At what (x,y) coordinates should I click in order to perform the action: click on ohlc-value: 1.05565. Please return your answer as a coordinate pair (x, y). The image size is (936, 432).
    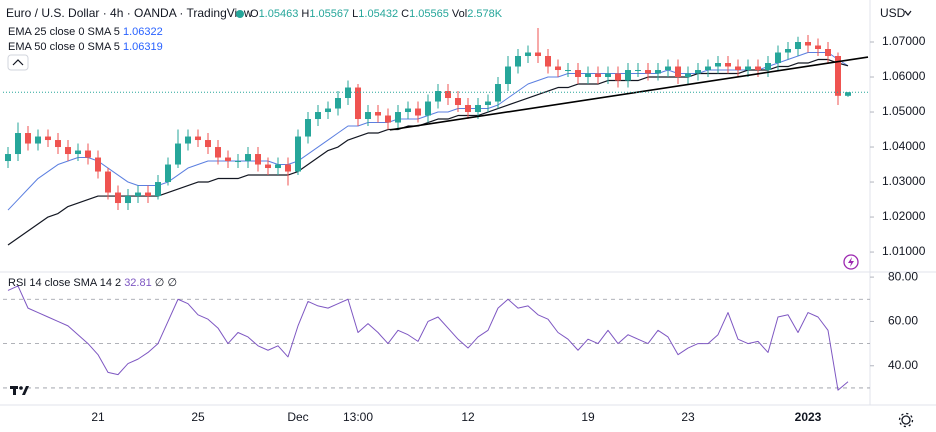
    Looking at the image, I should click on (429, 14).